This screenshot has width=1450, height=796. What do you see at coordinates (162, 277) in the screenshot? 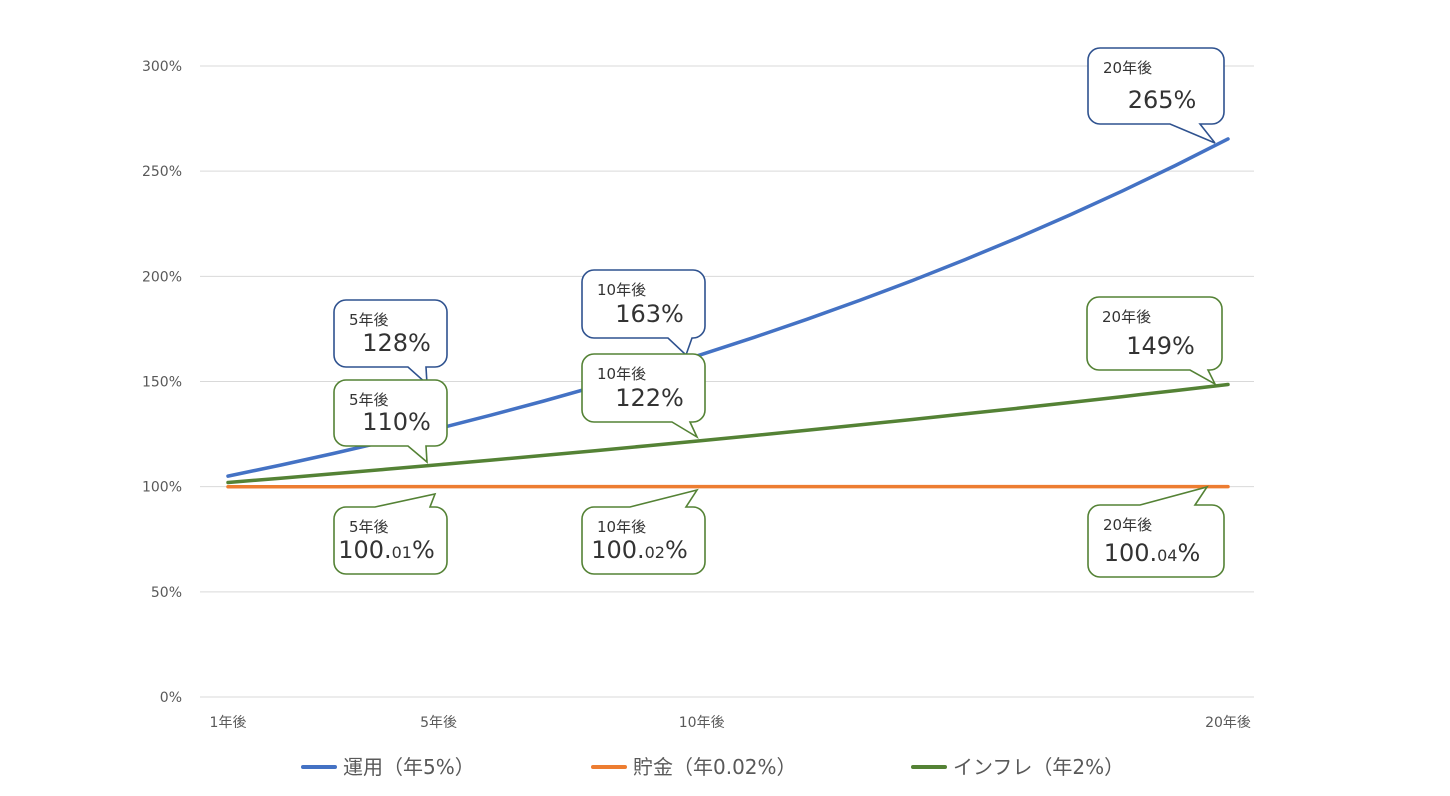
I see `y-tick-label: 200%` at bounding box center [162, 277].